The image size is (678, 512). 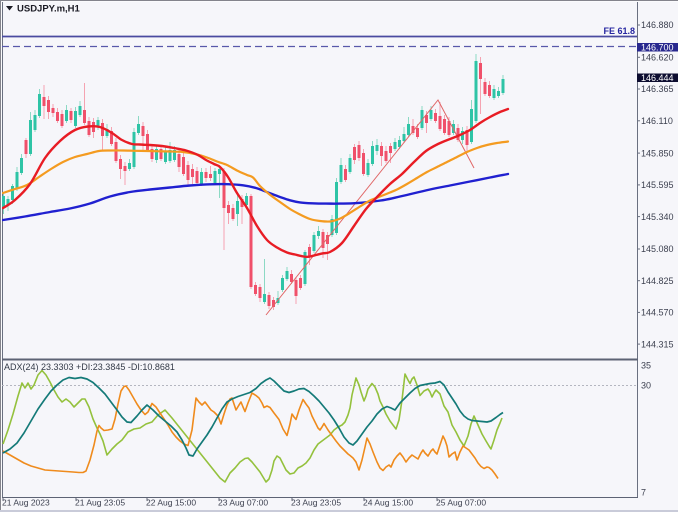 What do you see at coordinates (657, 58) in the screenshot?
I see `svg-text: 146.620` at bounding box center [657, 58].